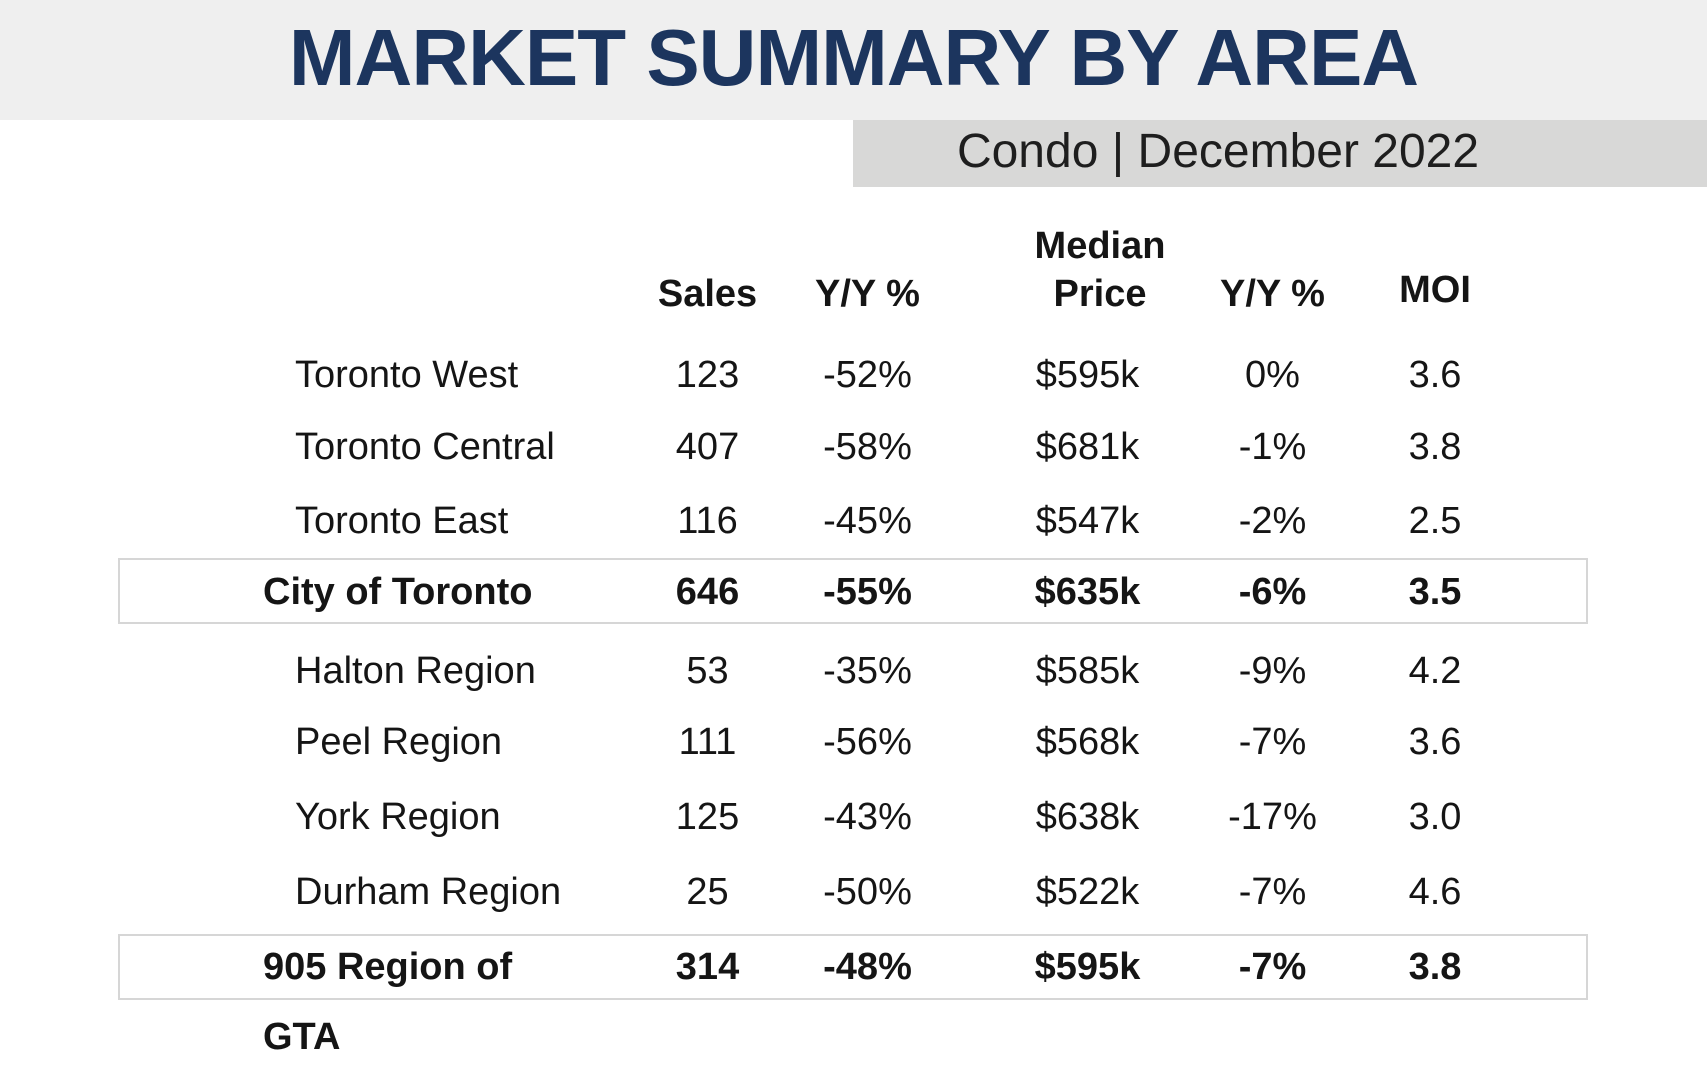  What do you see at coordinates (1100, 270) in the screenshot?
I see `col-header-median-price: Median Price` at bounding box center [1100, 270].